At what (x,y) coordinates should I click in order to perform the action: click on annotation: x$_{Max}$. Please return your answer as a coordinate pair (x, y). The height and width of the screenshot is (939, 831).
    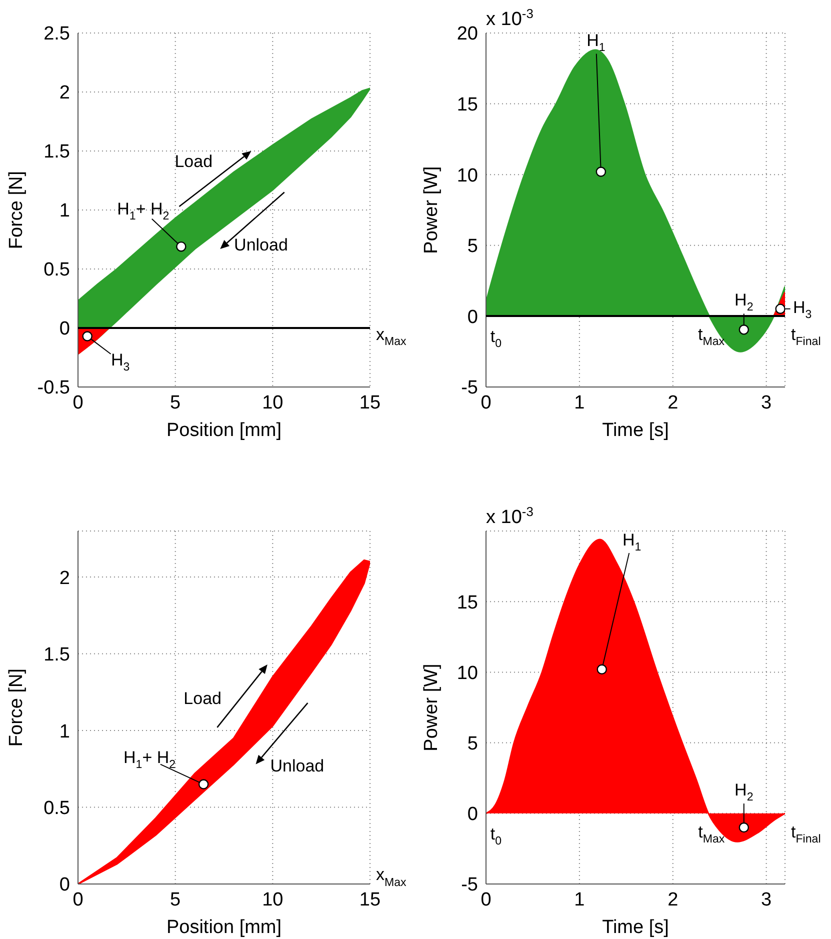
    Looking at the image, I should click on (391, 336).